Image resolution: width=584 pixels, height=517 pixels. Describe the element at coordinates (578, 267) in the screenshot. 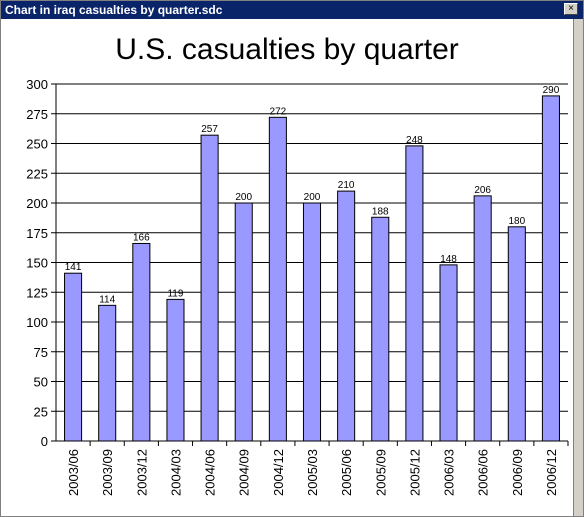

I see `vertical-scrollbar` at that location.